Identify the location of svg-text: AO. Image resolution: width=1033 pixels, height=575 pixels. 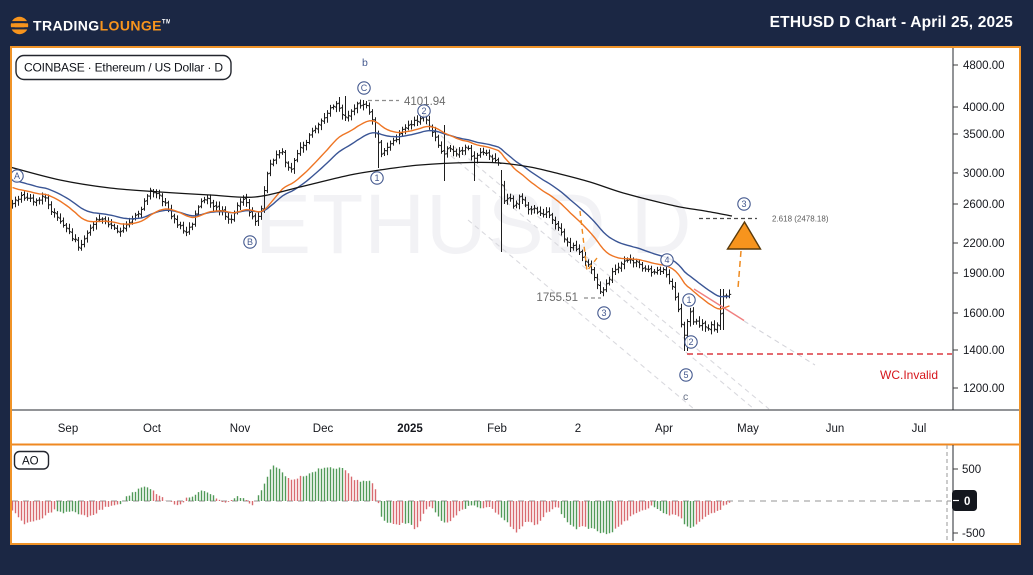
(30, 462).